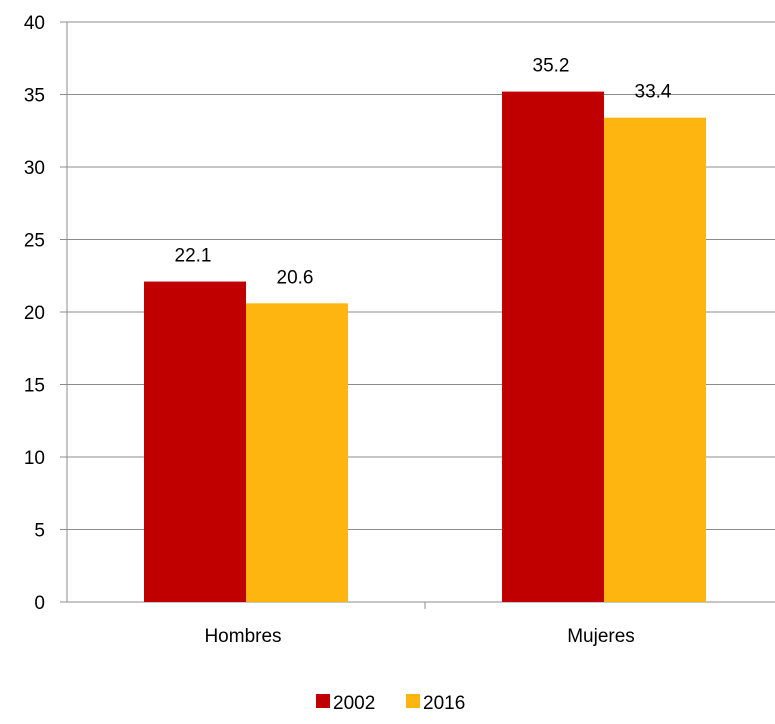 This screenshot has width=775, height=724. Describe the element at coordinates (553, 346) in the screenshot. I see `bar-mujeres-2002` at that location.